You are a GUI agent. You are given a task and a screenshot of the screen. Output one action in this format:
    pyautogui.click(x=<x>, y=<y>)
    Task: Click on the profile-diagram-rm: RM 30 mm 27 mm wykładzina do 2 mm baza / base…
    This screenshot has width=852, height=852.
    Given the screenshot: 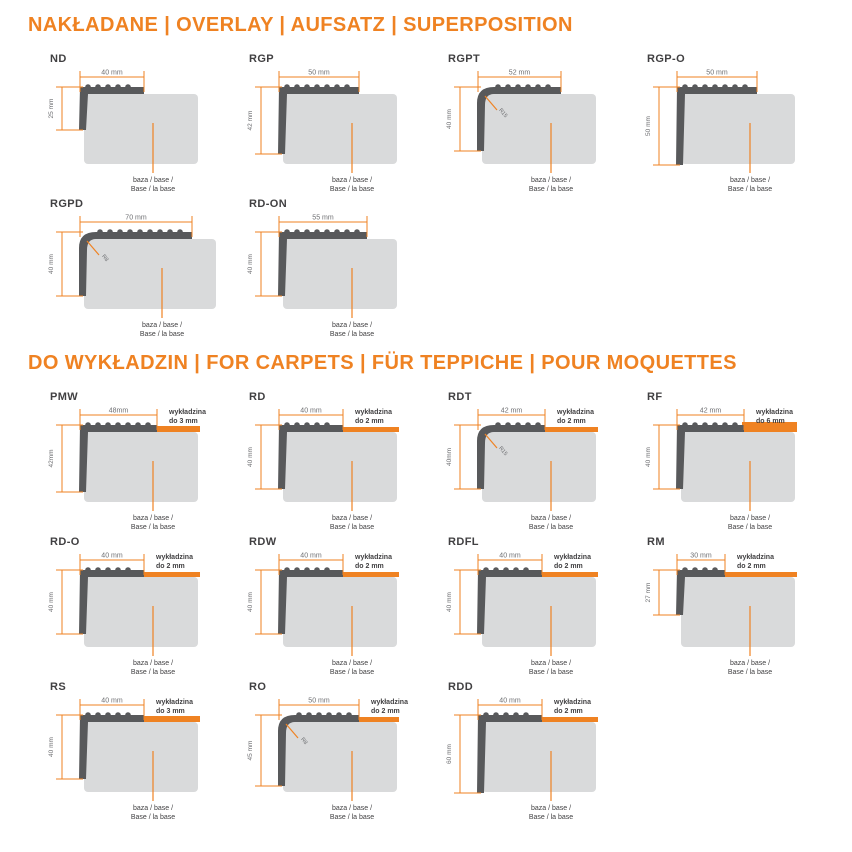 What is the action you would take?
    pyautogui.click(x=736, y=605)
    